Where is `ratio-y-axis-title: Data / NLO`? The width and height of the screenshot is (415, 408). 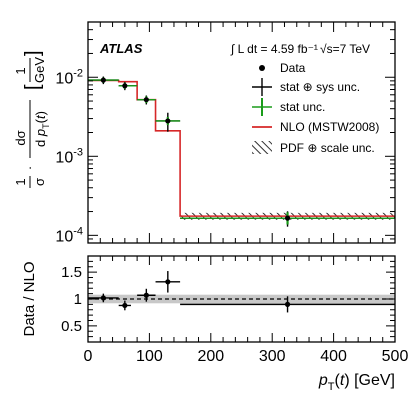 ratio-y-axis-title: Data / NLO is located at coordinates (29, 298).